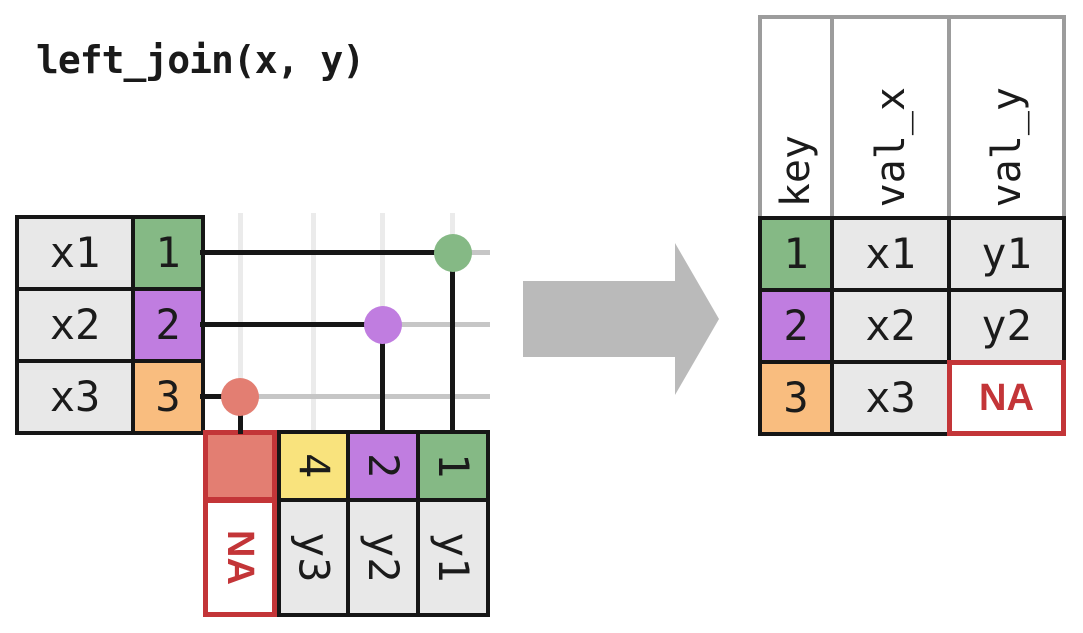 The height and width of the screenshot is (633, 1083). I want to click on result-val-cell: y2, so click(1006, 326).